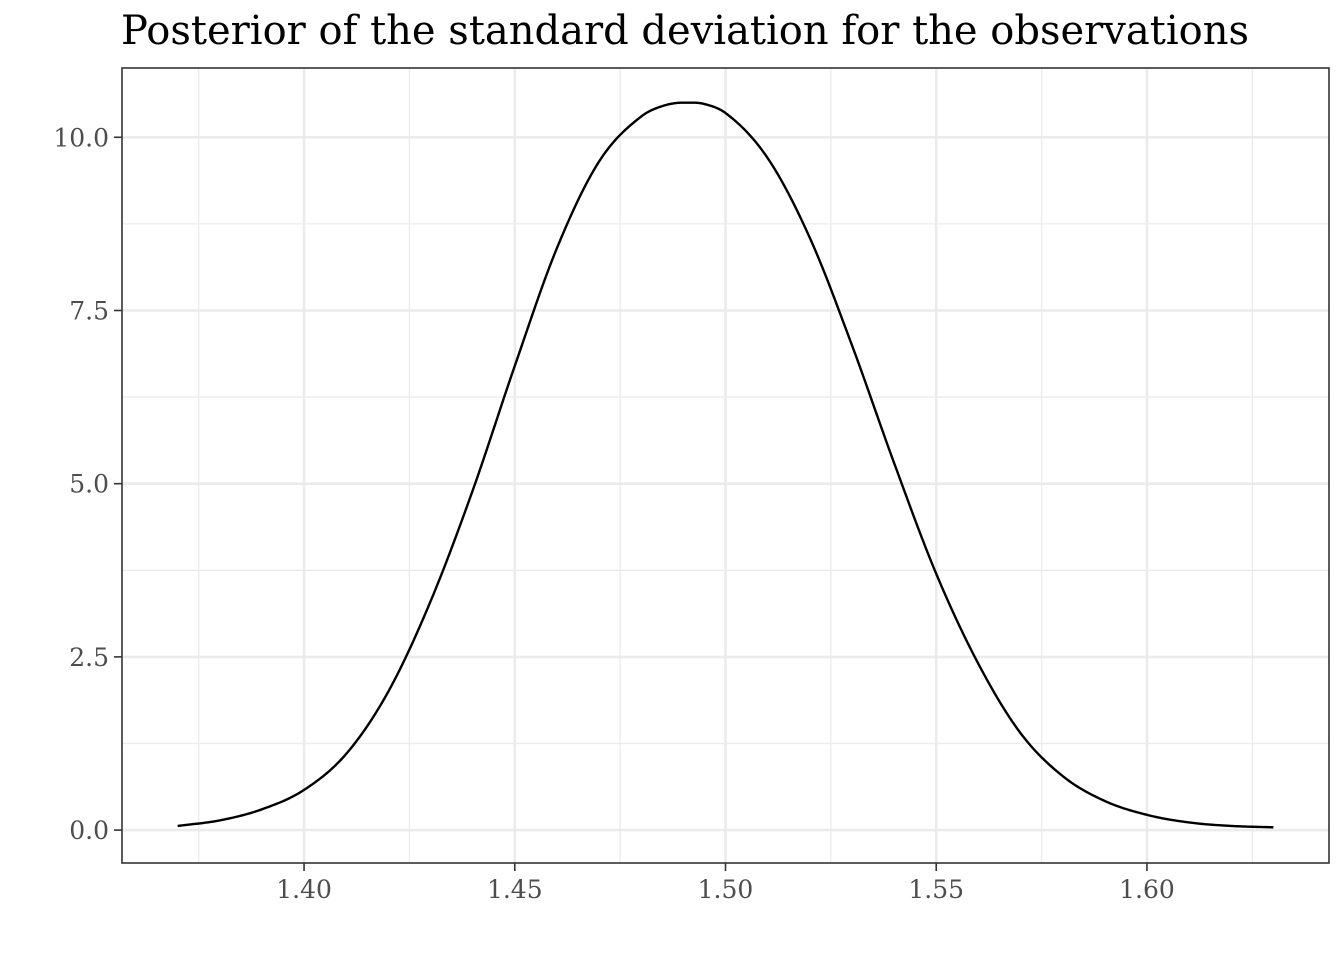  I want to click on x-tick-label: 1.50, so click(726, 889).